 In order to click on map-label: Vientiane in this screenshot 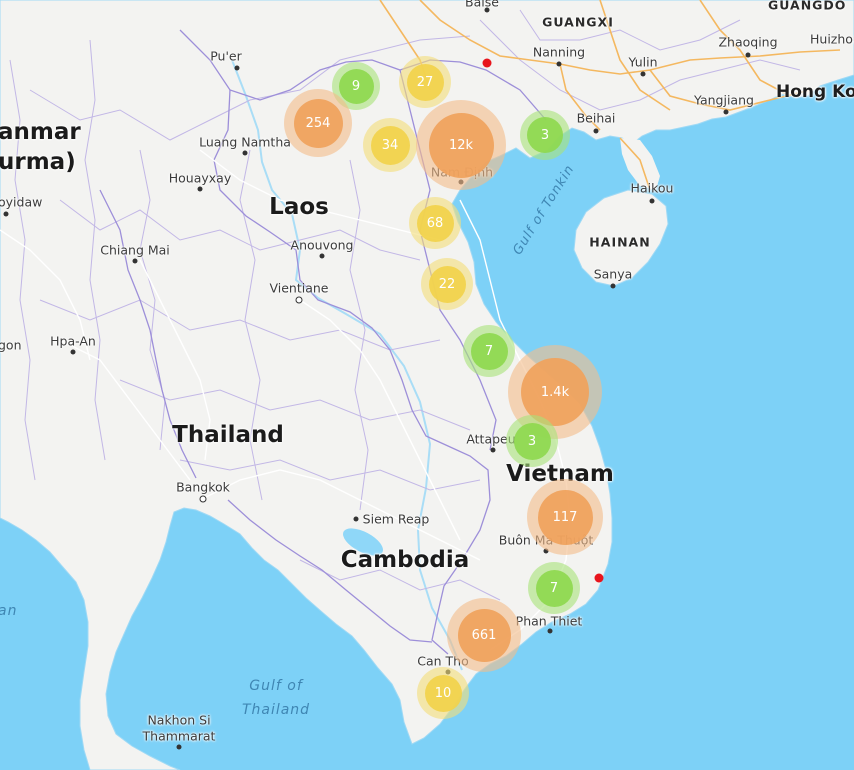, I will do `click(299, 288)`.